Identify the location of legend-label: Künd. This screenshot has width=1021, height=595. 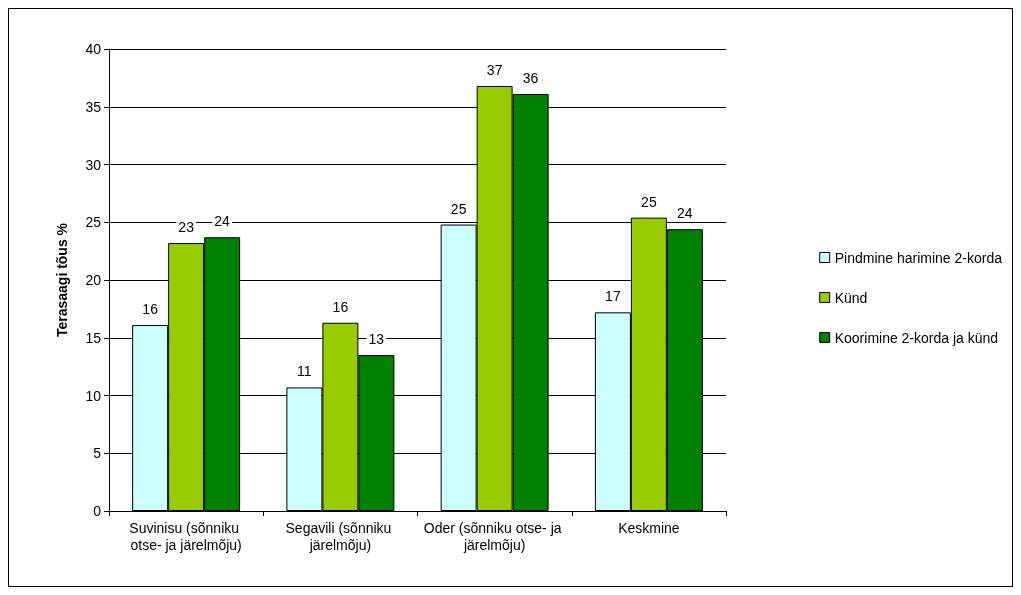
(851, 297).